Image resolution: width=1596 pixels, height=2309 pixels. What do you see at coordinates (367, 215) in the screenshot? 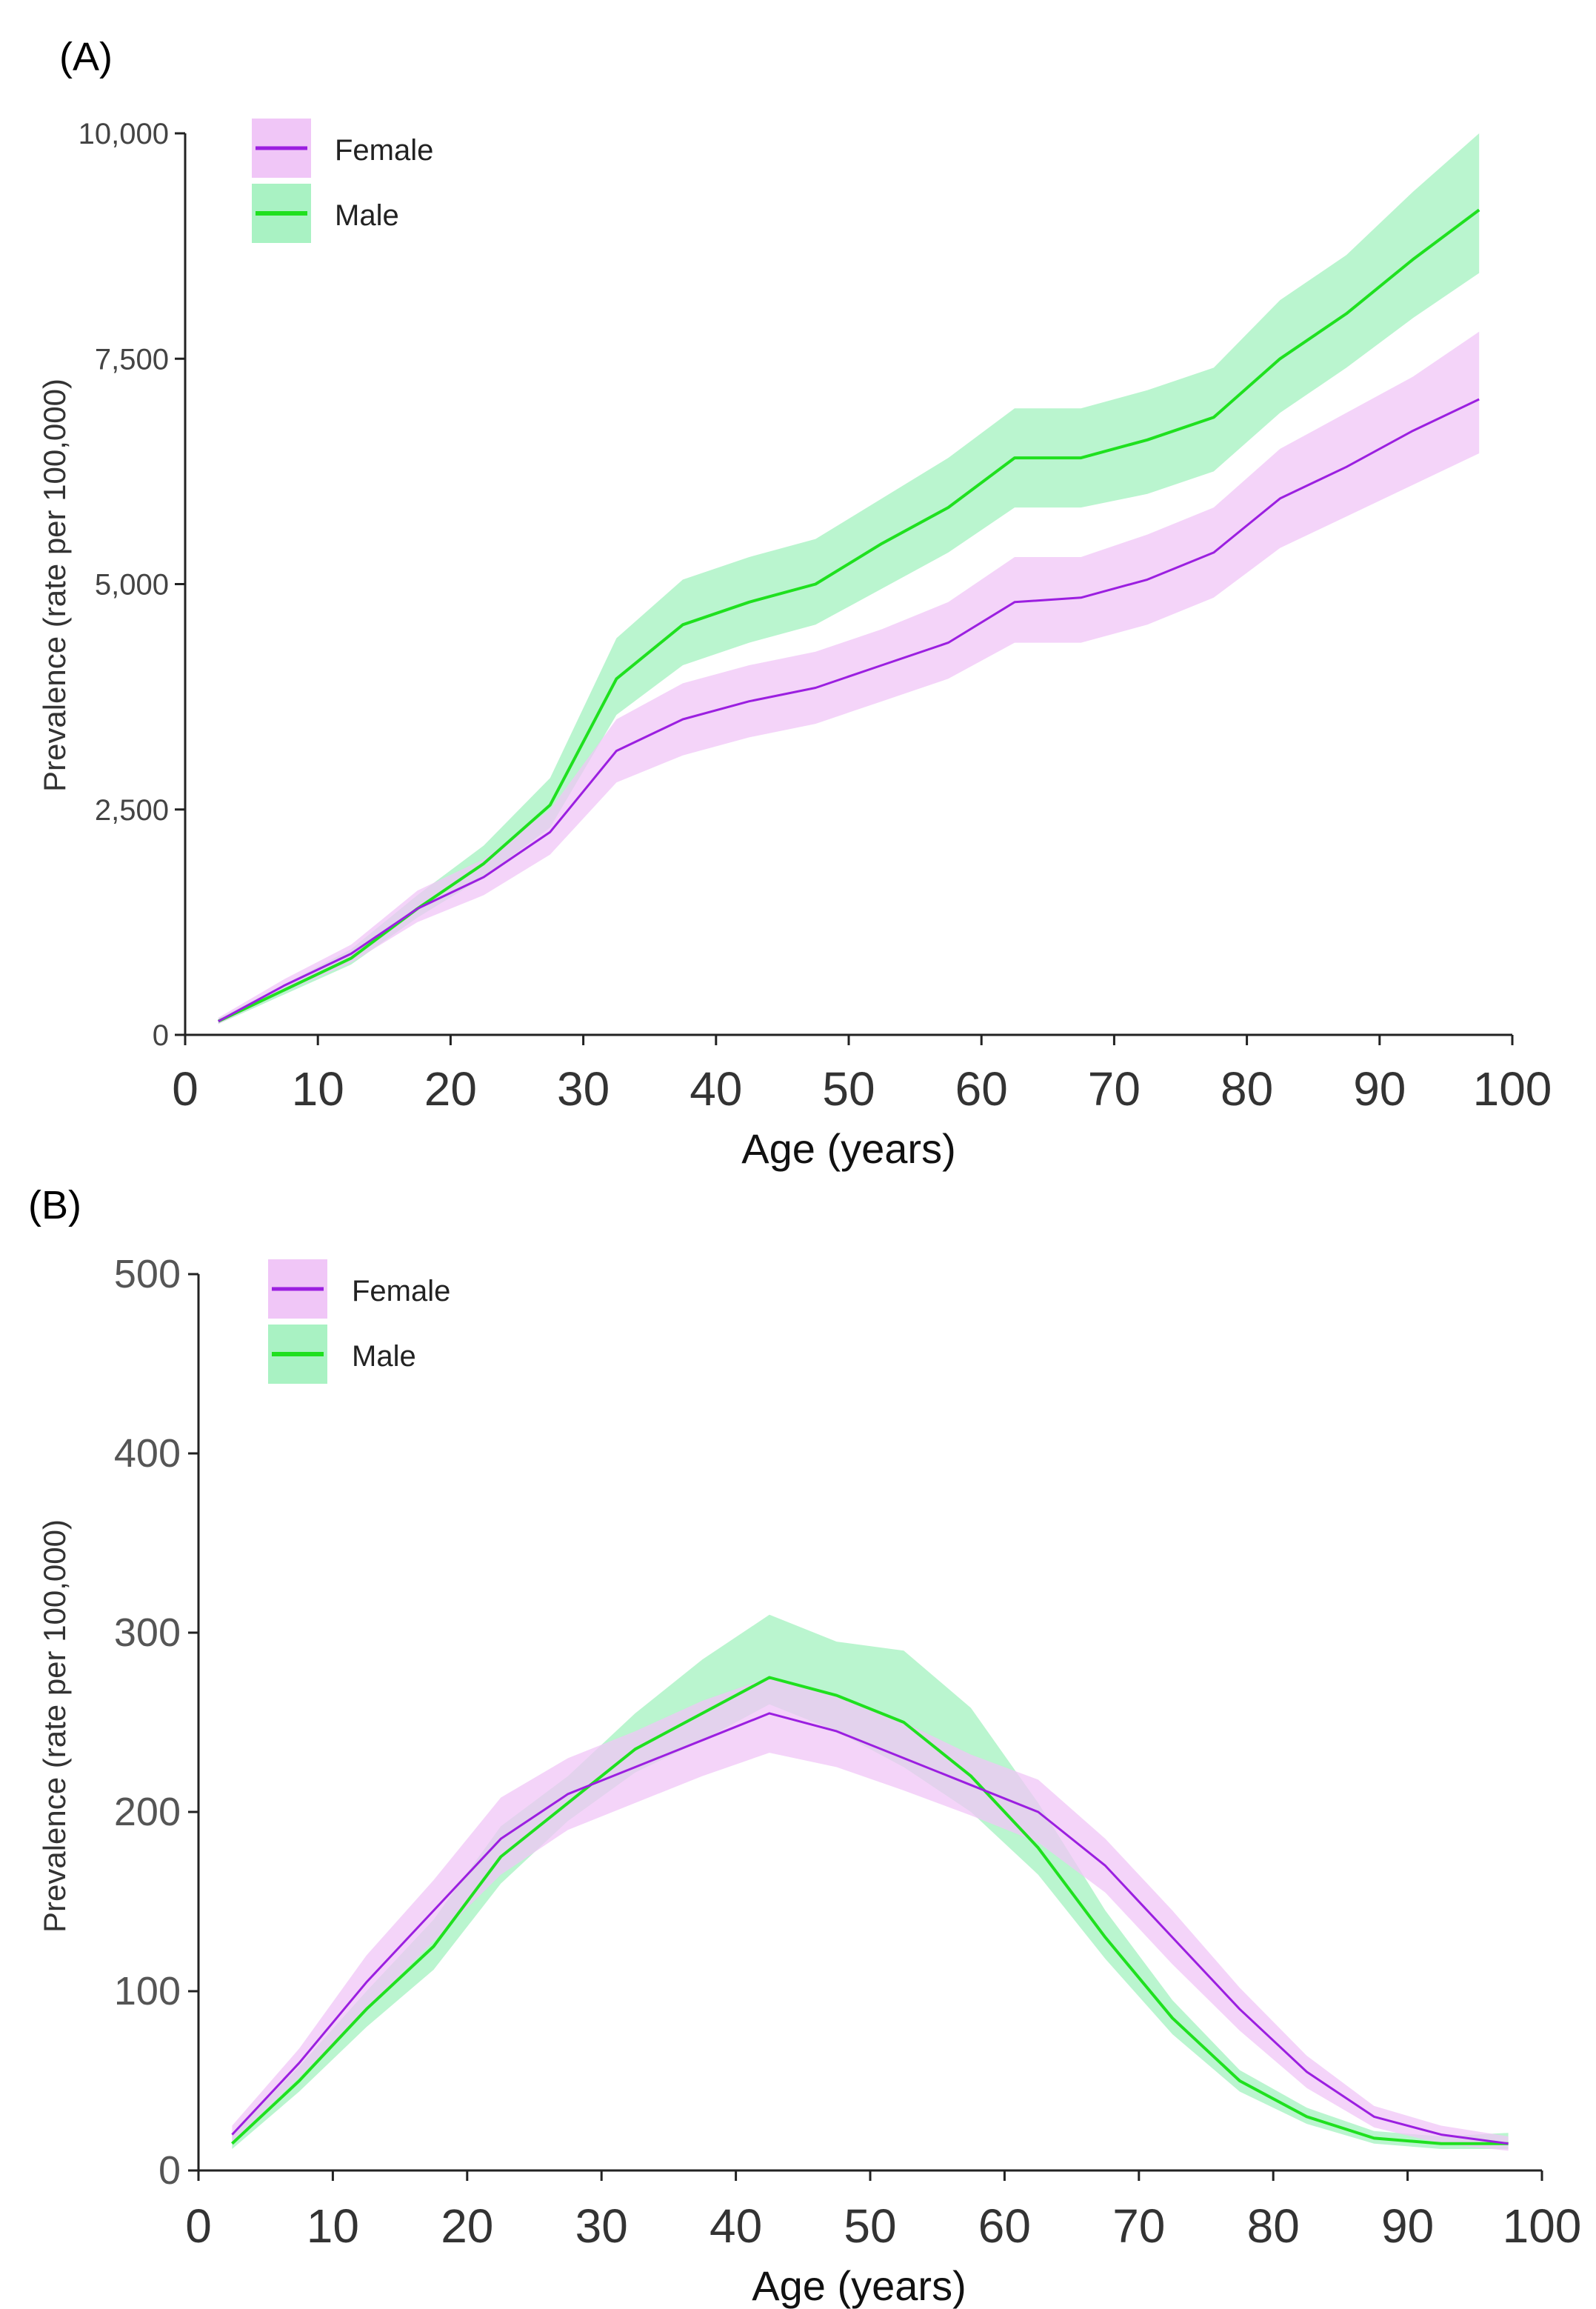
I see `panel-a-legend-male-label: Male` at bounding box center [367, 215].